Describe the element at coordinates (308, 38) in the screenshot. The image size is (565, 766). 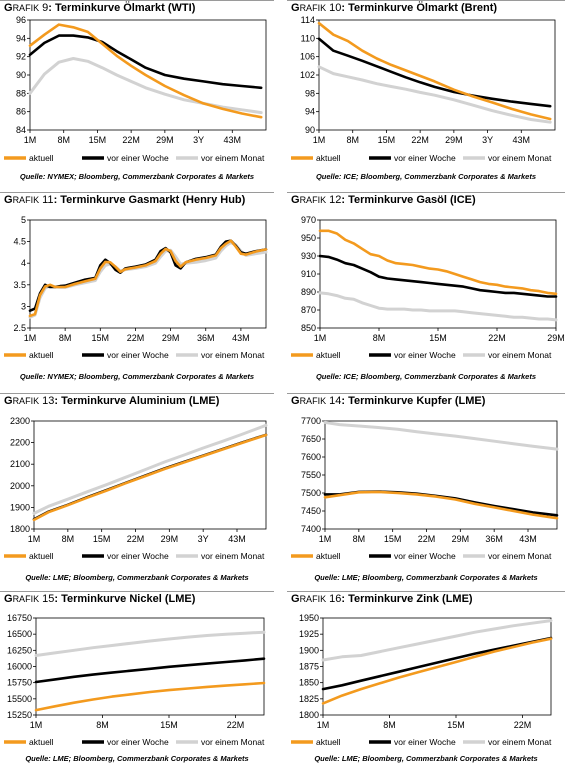
I see `y-tick-label: 110` at that location.